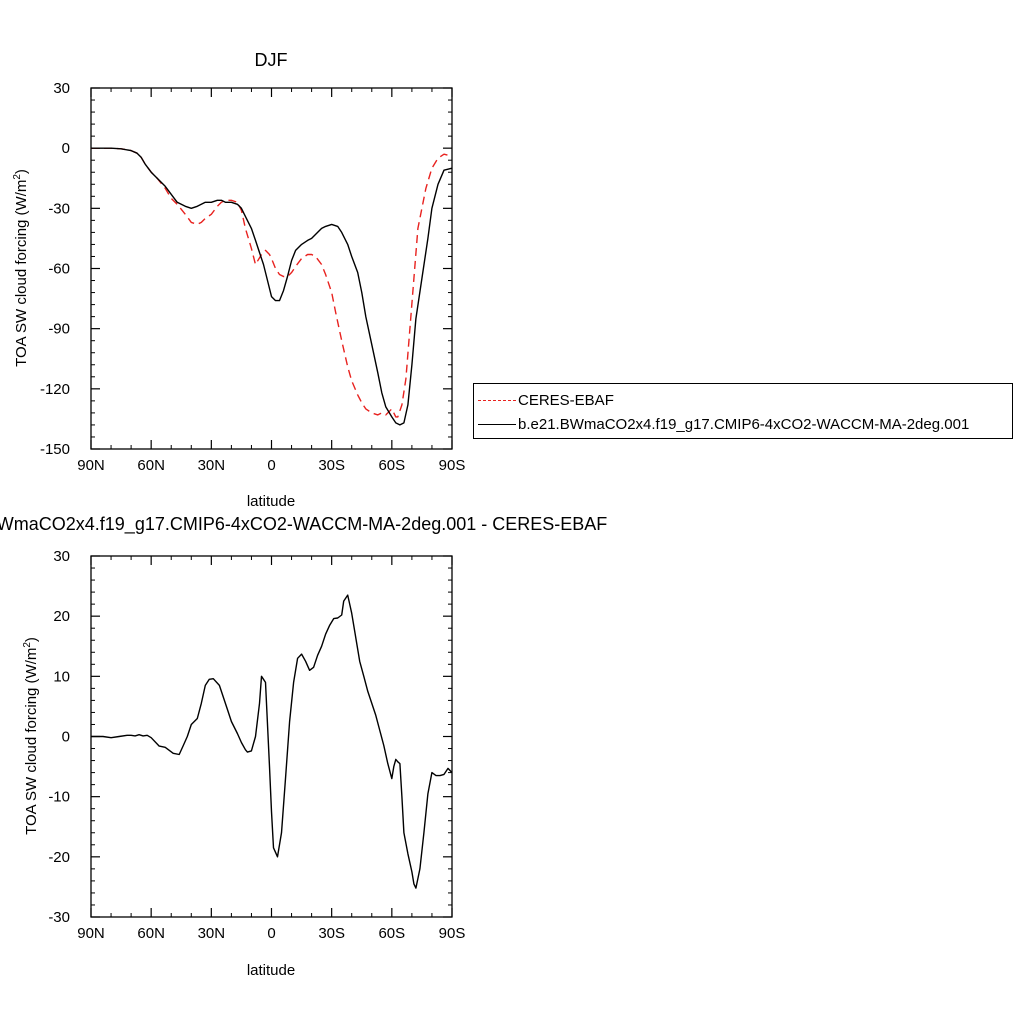 This screenshot has height=1024, width=1024. What do you see at coordinates (21, 268) in the screenshot?
I see `top-chart-y-axis-label: TOA SW cloud forcing (W/m2)` at bounding box center [21, 268].